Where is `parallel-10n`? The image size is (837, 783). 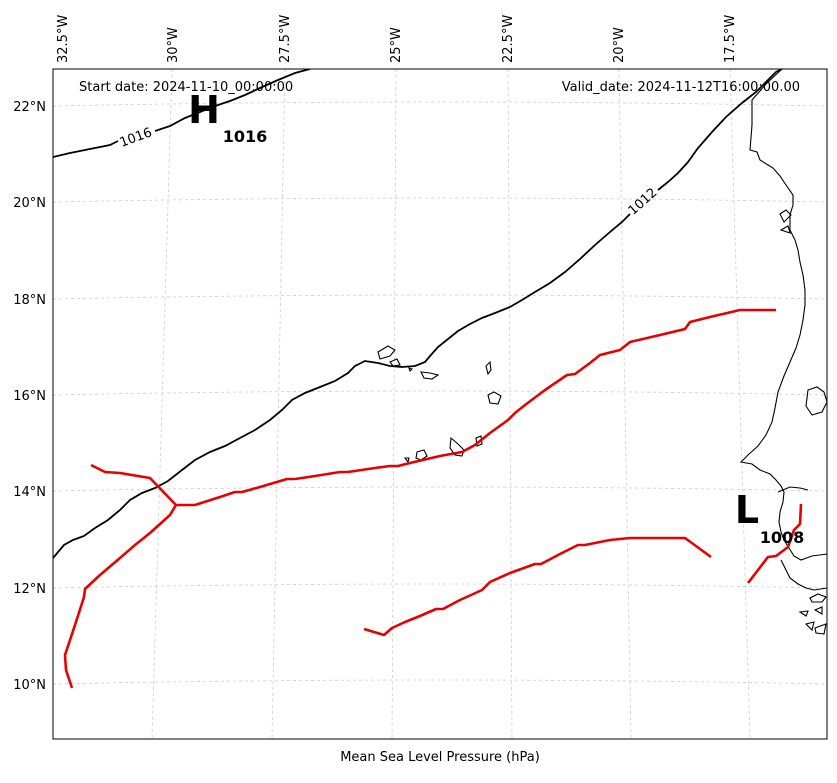
parallel-10n is located at coordinates (440, 682).